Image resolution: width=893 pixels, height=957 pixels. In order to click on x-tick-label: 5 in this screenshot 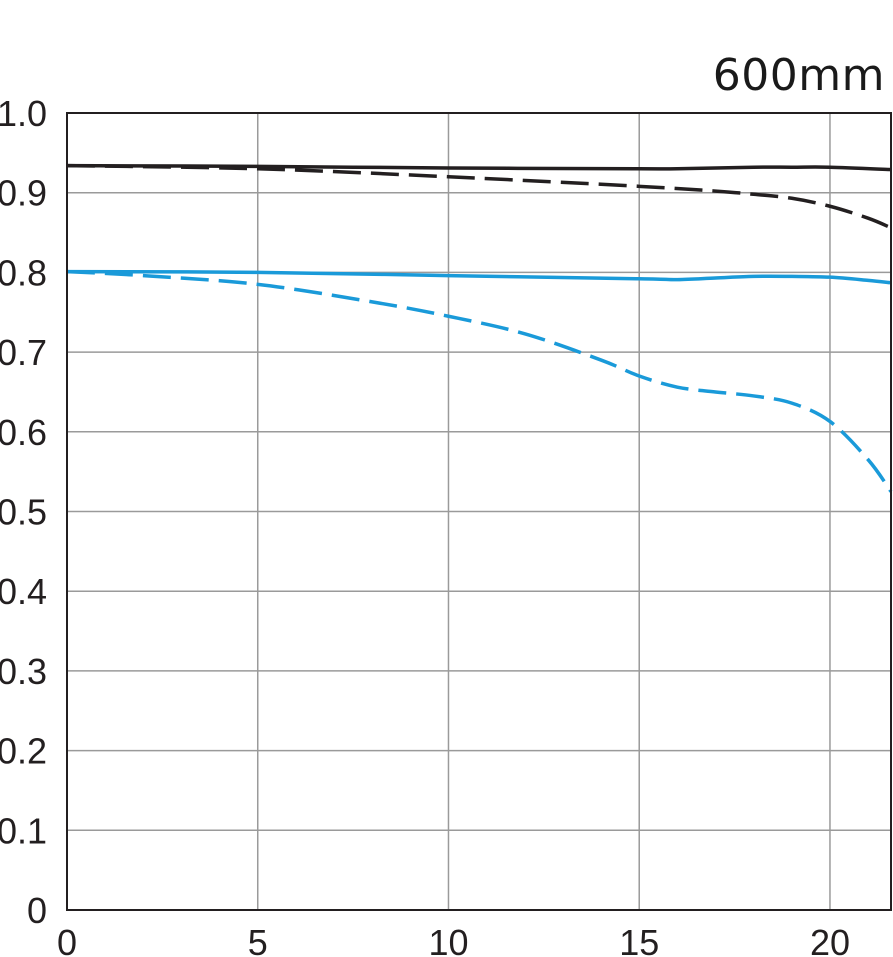, I will do `click(258, 939)`.